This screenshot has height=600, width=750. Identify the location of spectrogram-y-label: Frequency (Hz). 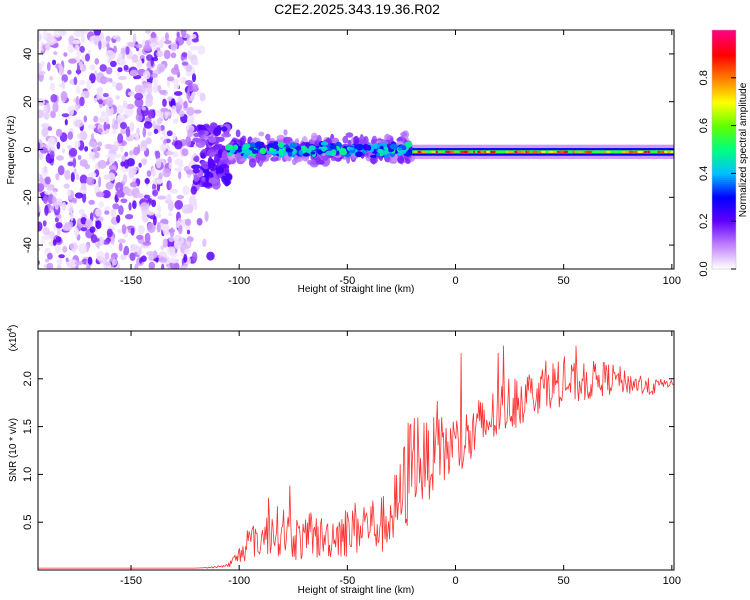
(11, 150).